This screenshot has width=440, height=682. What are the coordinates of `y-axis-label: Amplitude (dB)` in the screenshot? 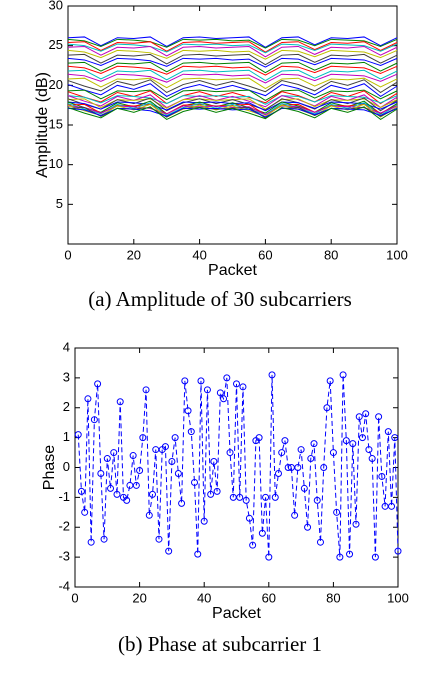 It's located at (42, 125).